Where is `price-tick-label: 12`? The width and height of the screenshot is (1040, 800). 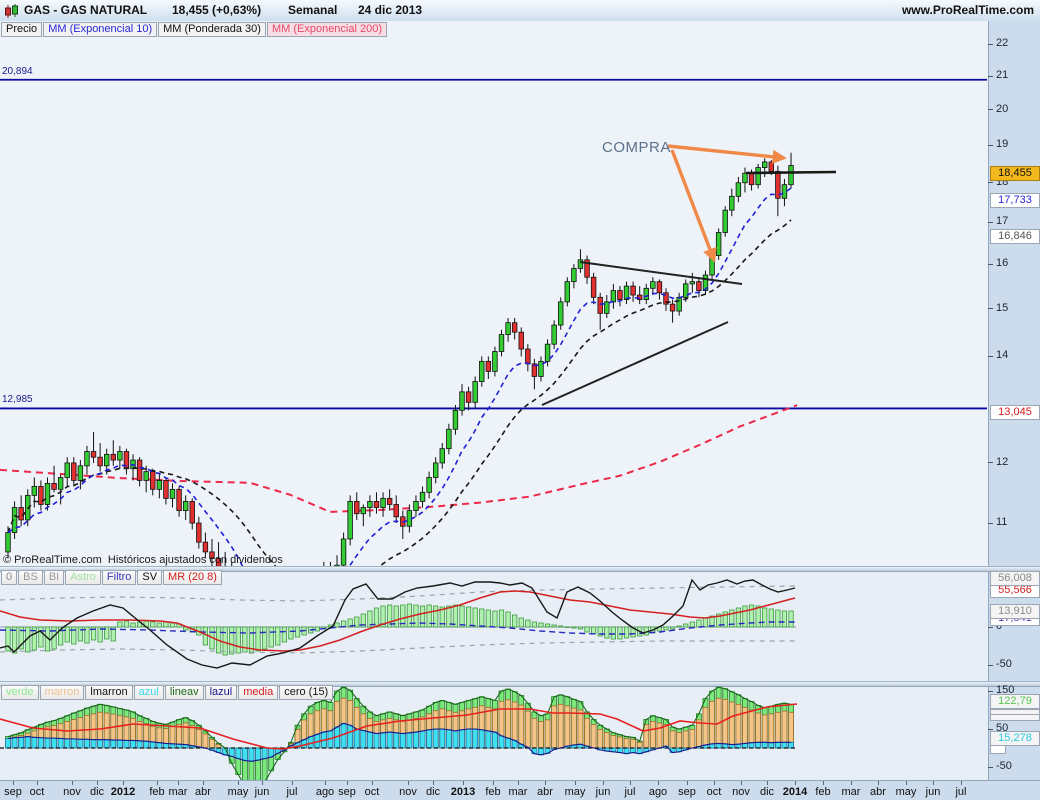 price-tick-label: 12 is located at coordinates (1002, 461).